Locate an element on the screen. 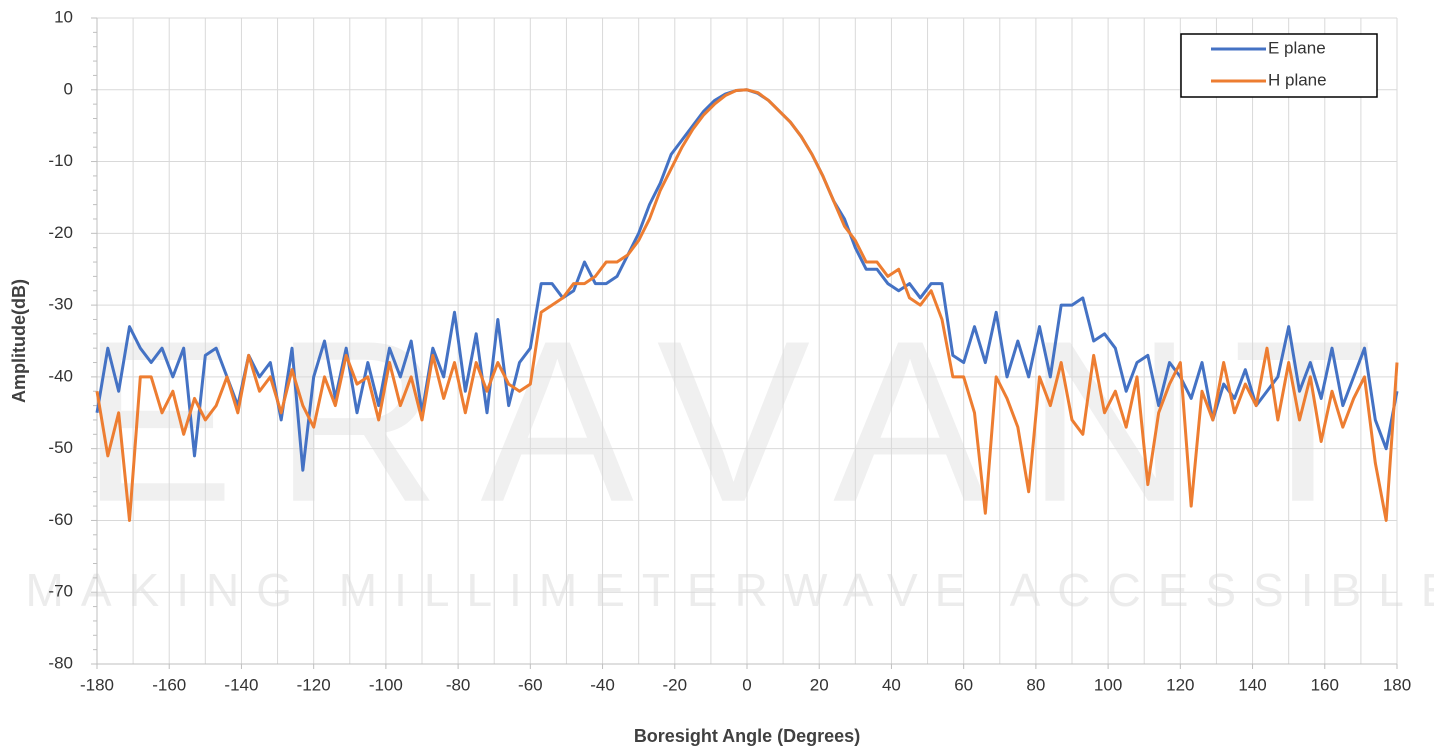 The image size is (1434, 749). legend-box is located at coordinates (1279, 65).